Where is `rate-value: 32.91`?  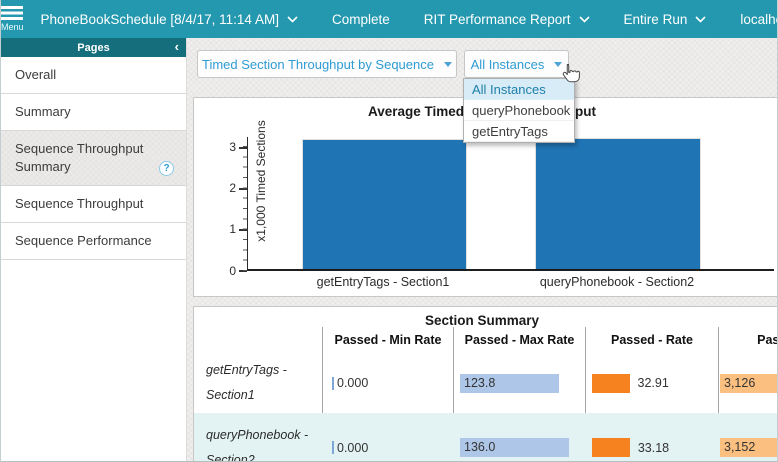 rate-value: 32.91 is located at coordinates (653, 383).